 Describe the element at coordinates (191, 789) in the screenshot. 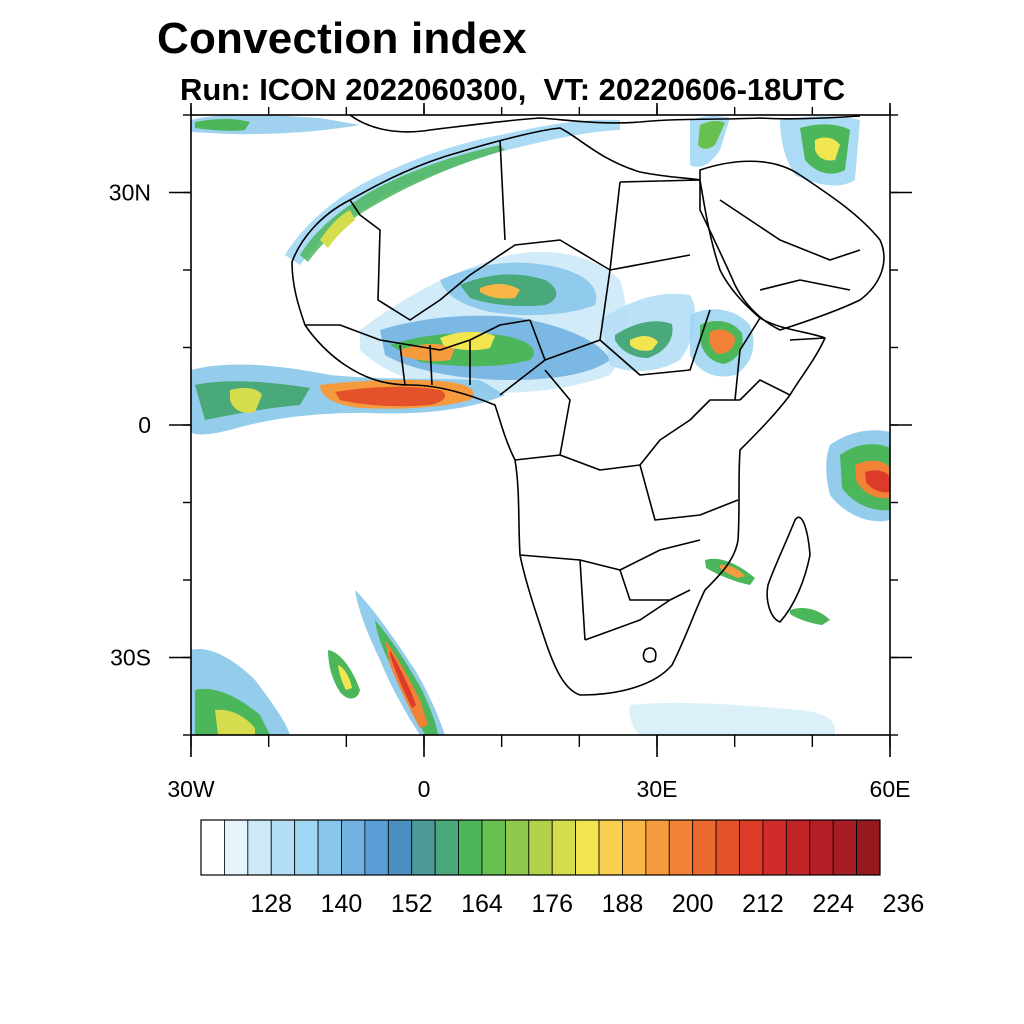

I see `x-tick-label: 30W` at that location.